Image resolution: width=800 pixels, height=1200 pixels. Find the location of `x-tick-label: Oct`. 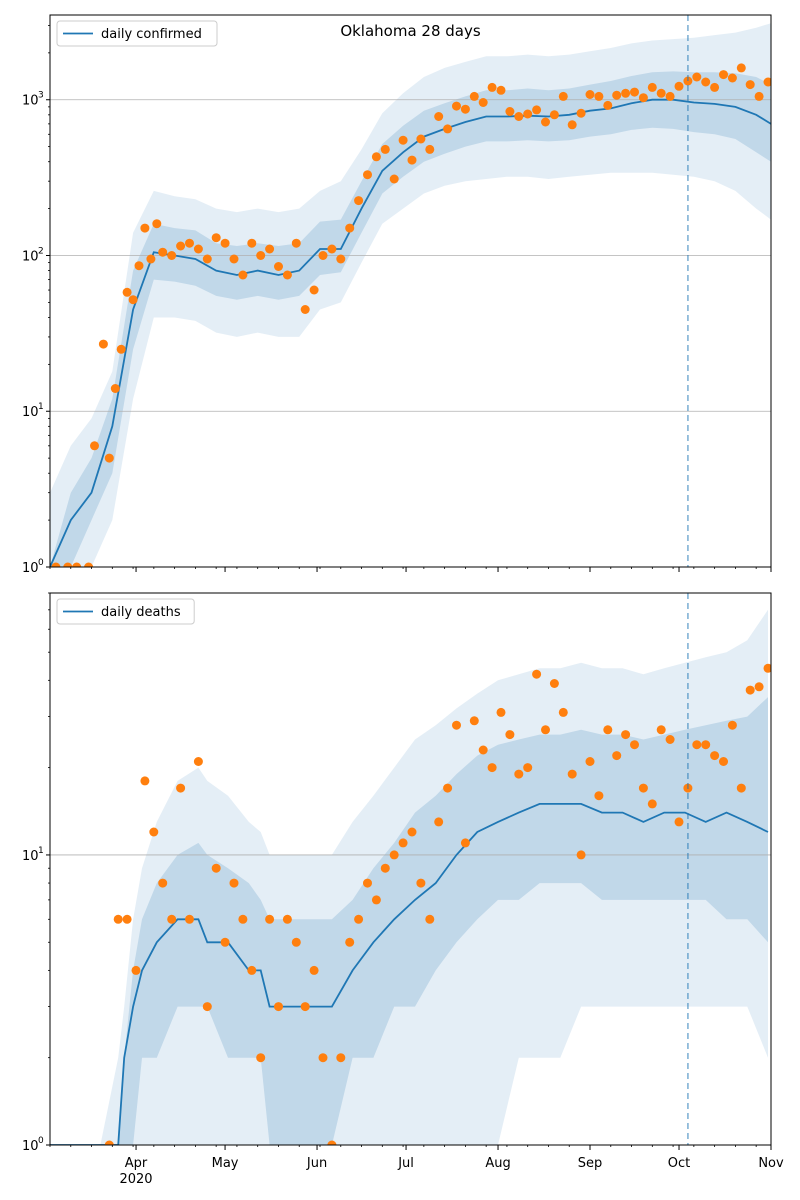

x-tick-label: Oct is located at coordinates (679, 1163).